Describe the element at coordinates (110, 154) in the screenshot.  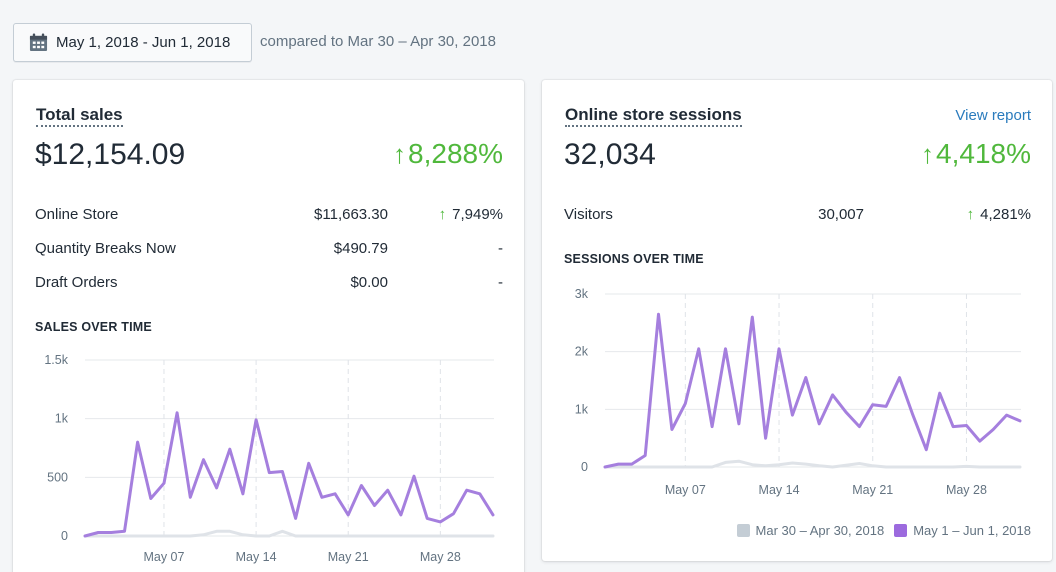
I see `total-sales-value: $12,154.09` at that location.